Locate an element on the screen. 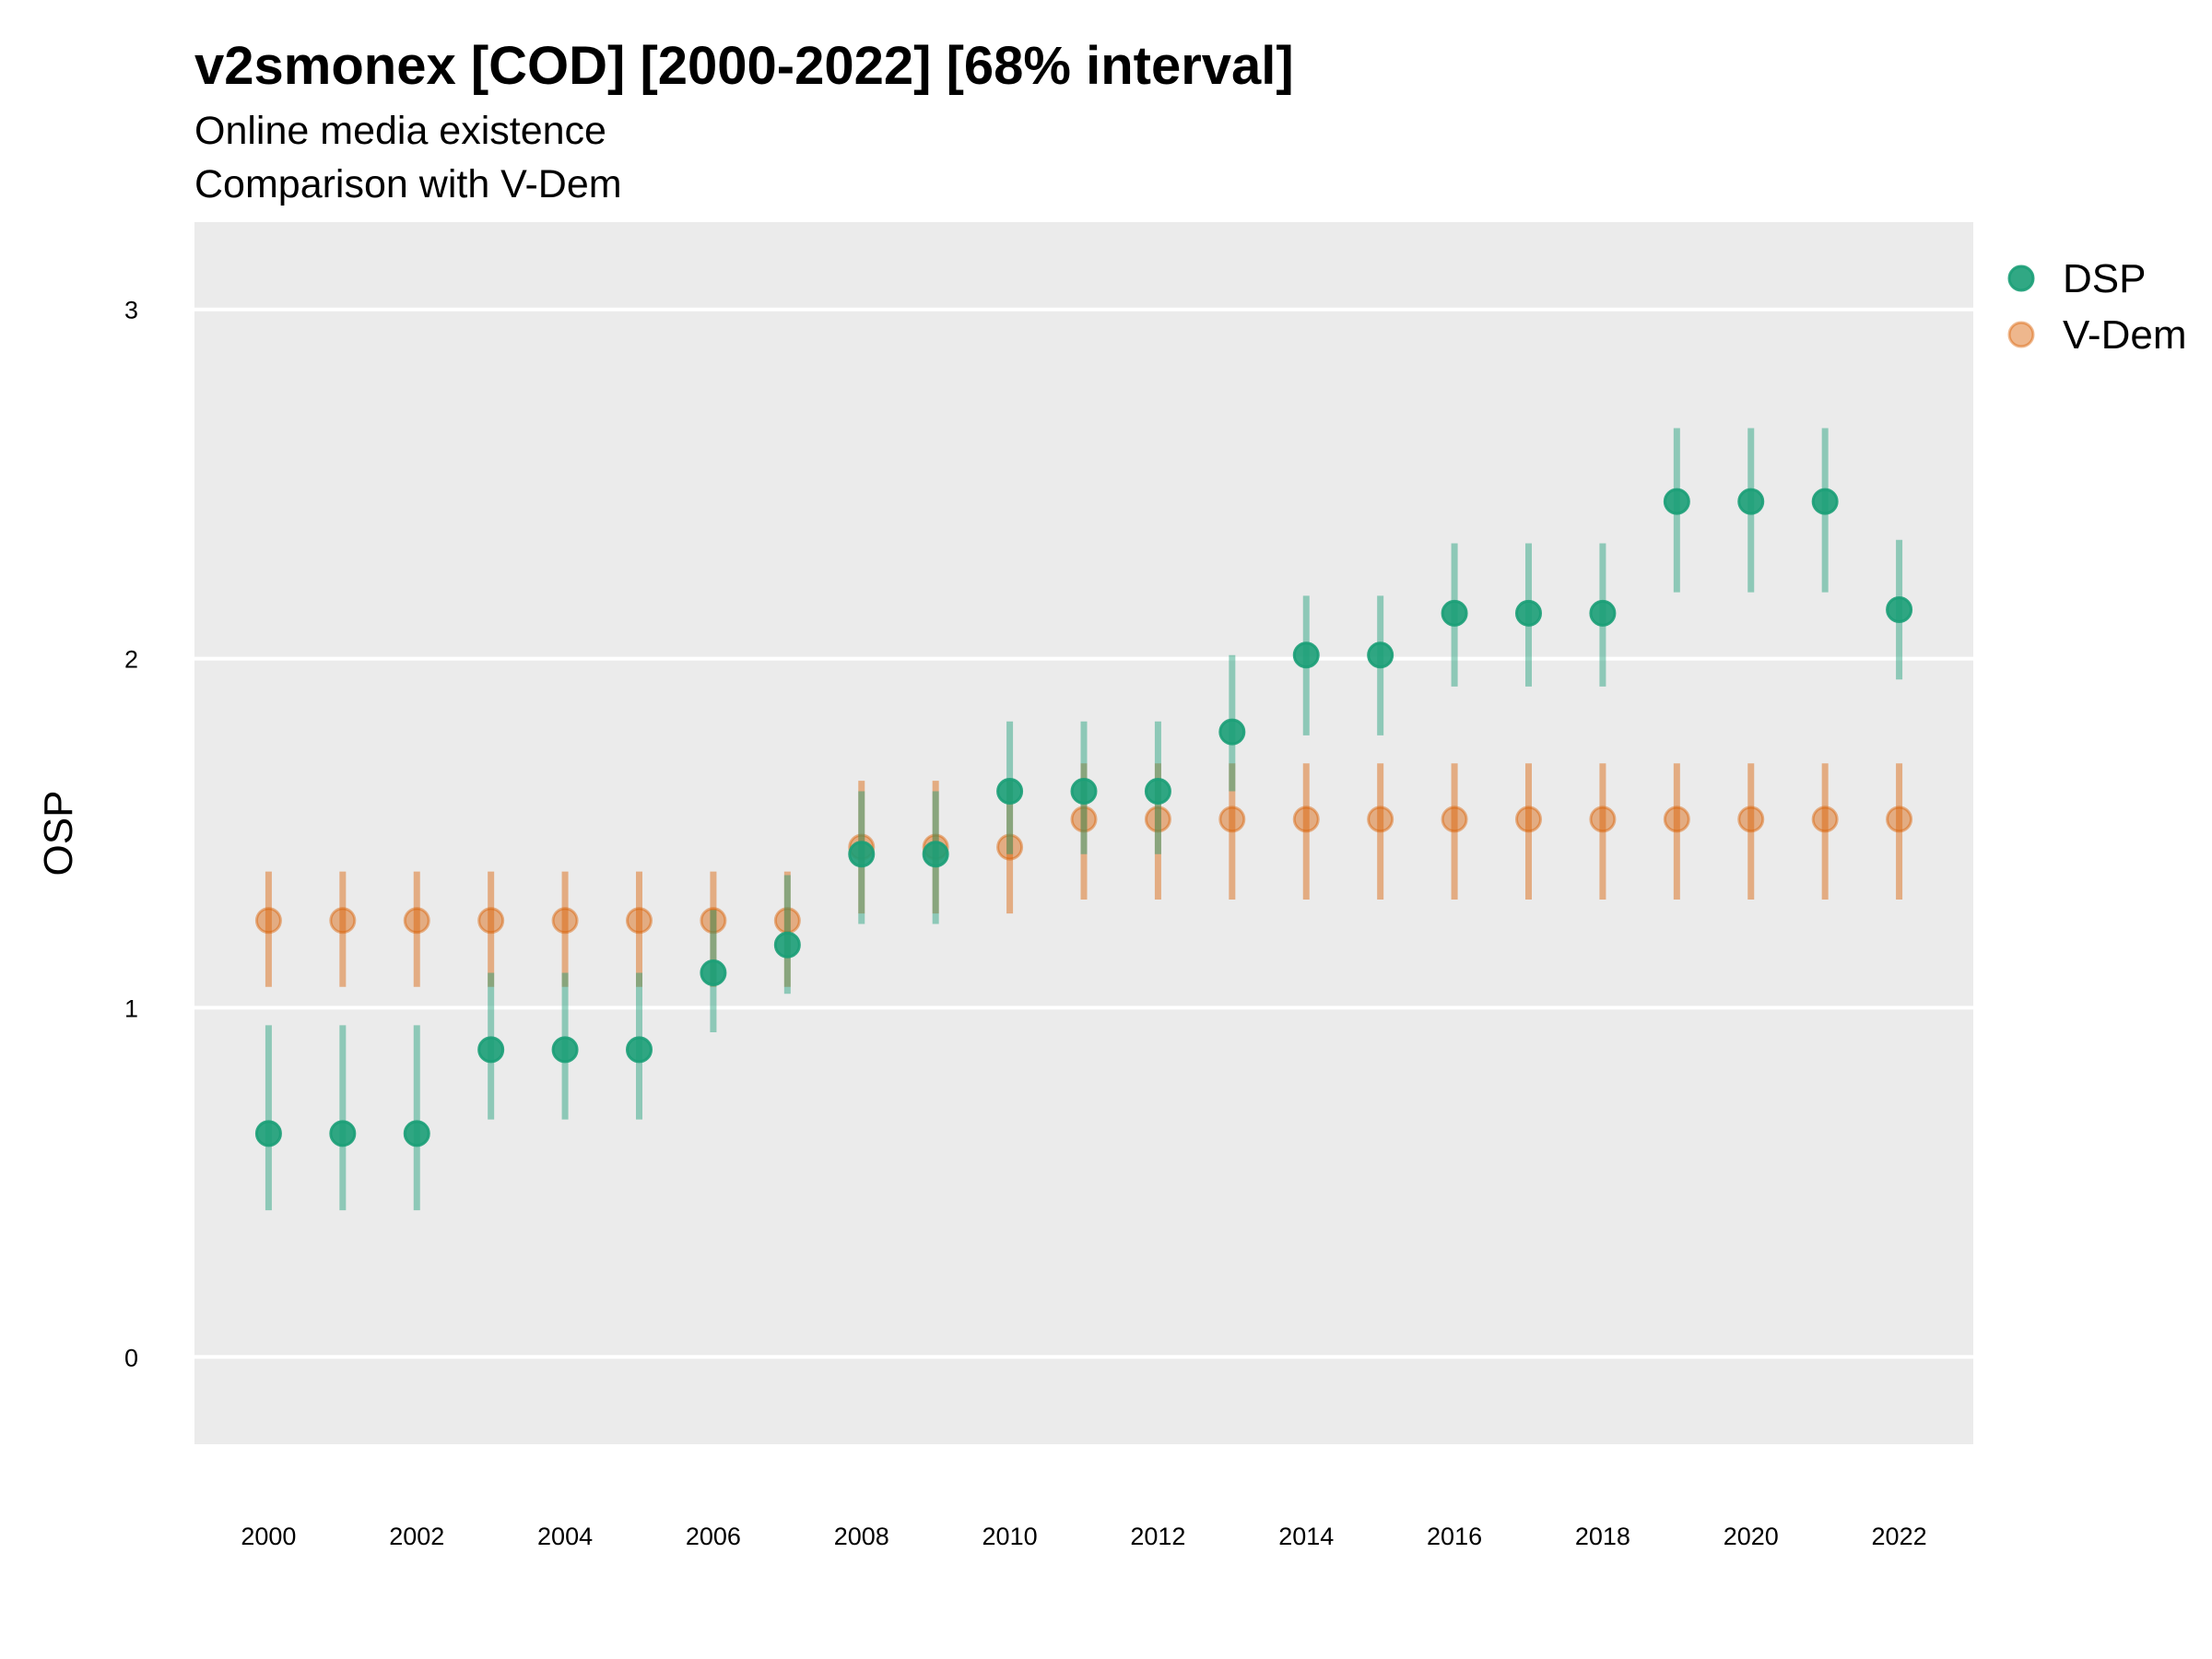 The width and height of the screenshot is (2212, 1659). x-tick-label: 2018 is located at coordinates (1602, 1536).